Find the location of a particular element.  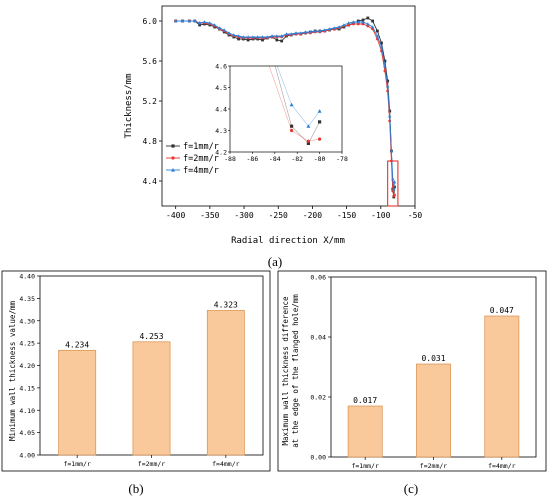

y-tick-label: 5.2 is located at coordinates (150, 101).